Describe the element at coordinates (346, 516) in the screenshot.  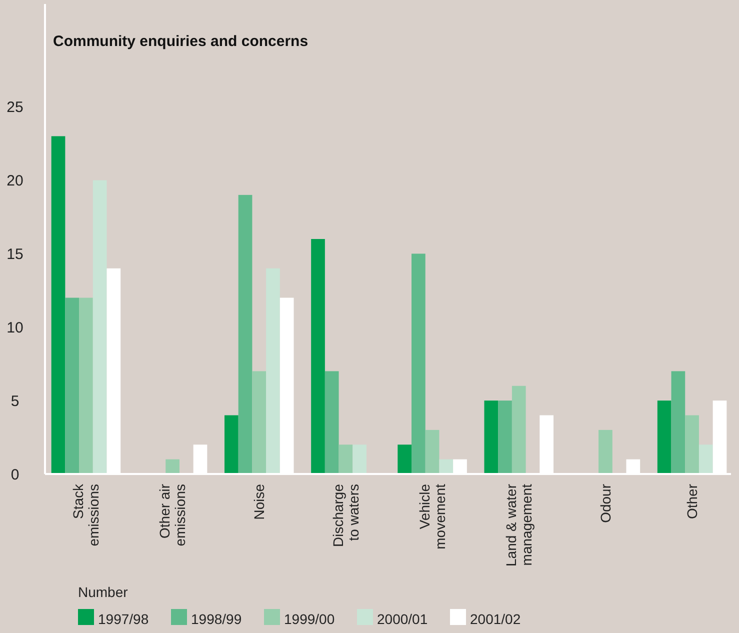
I see `x-tick-label: Discharge to waters` at that location.